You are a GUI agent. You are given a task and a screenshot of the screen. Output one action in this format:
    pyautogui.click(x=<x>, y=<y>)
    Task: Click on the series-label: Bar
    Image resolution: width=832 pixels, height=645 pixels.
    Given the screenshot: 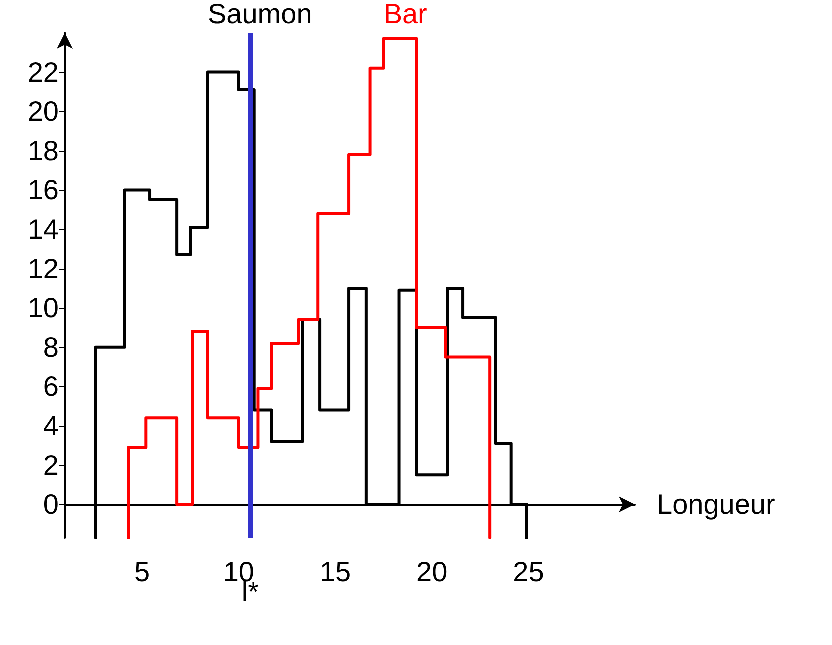 What is the action you would take?
    pyautogui.click(x=406, y=15)
    